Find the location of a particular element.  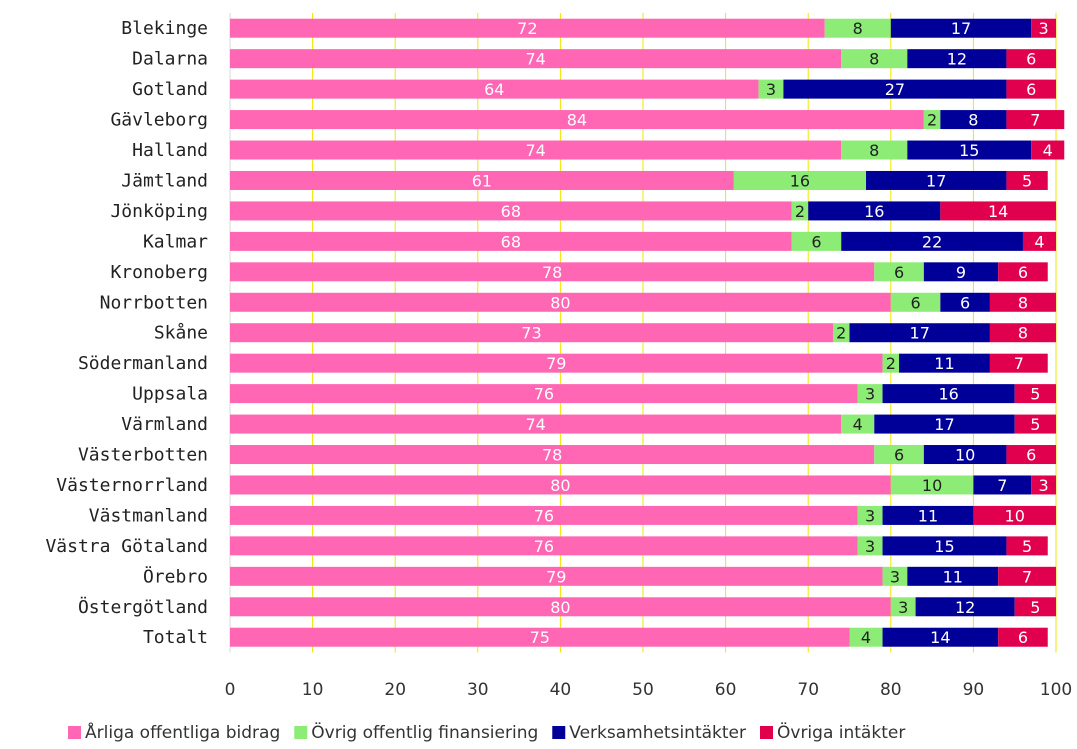

category-label: Södermanland is located at coordinates (143, 363).